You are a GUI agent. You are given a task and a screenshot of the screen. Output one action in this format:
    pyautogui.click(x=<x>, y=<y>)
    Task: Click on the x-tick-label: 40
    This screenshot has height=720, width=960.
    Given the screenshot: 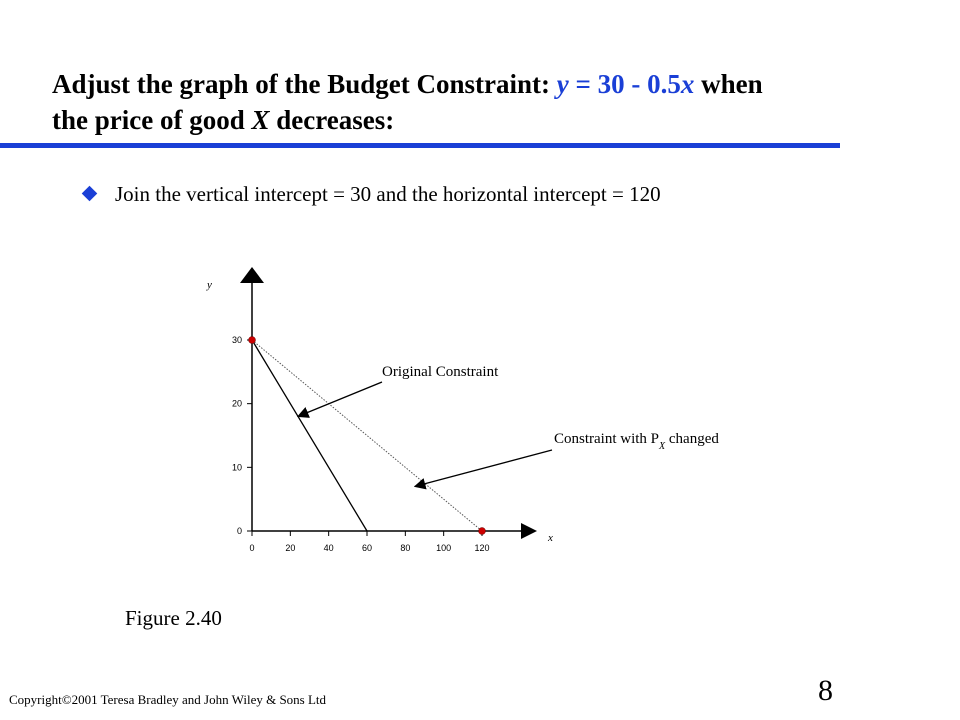 What is the action you would take?
    pyautogui.click(x=329, y=548)
    